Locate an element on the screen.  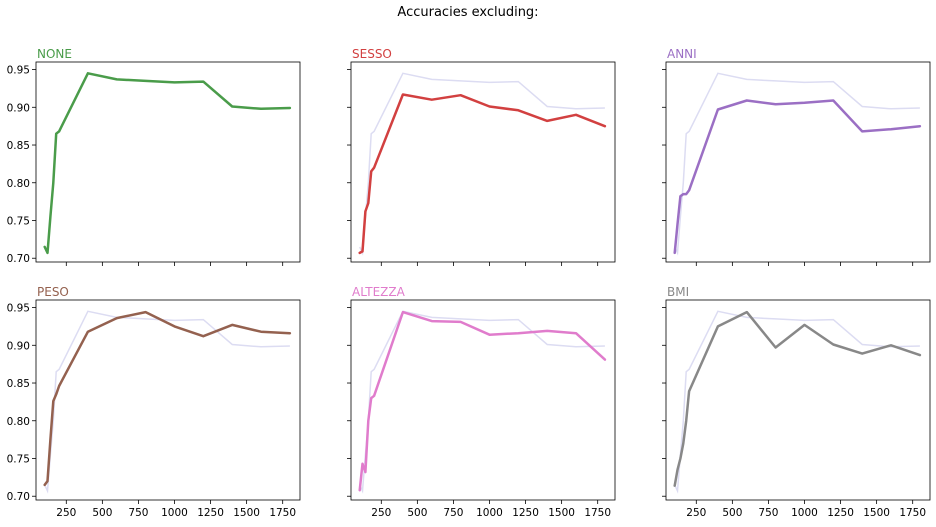
subplot-altezza: ALTEZZA 250 500 750 1000 1250 1500 1750 is located at coordinates (481, 402).